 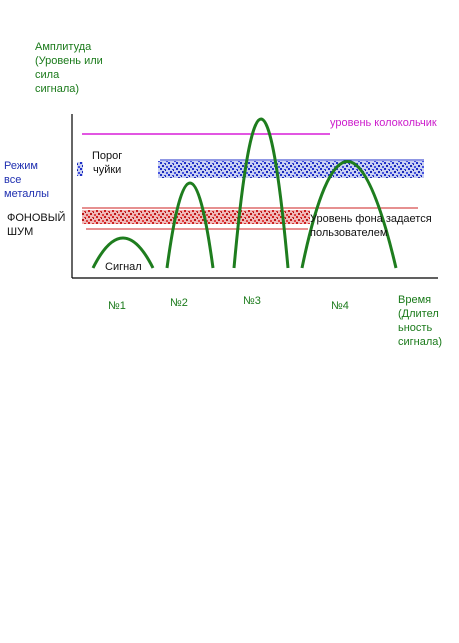 I want to click on background-note-label: Уровень фона задается пользователем, so click(x=371, y=226).